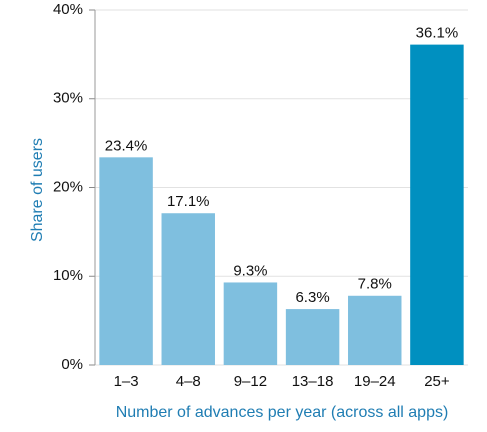 The height and width of the screenshot is (432, 487). Describe the element at coordinates (72, 364) in the screenshot. I see `y-tick-label: 0%` at that location.